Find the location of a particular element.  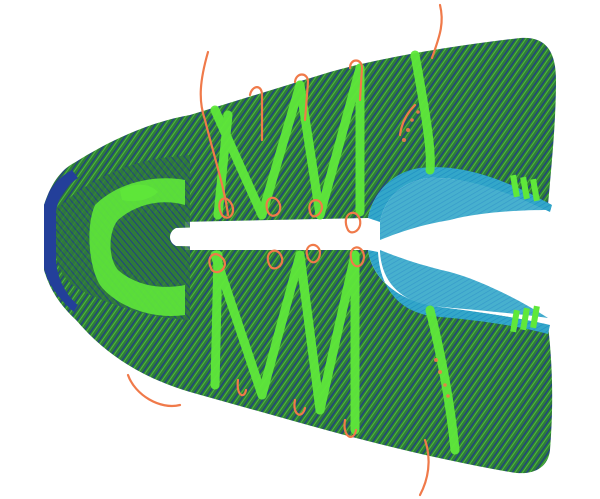

toe-bright-patch is located at coordinates (139, 193).